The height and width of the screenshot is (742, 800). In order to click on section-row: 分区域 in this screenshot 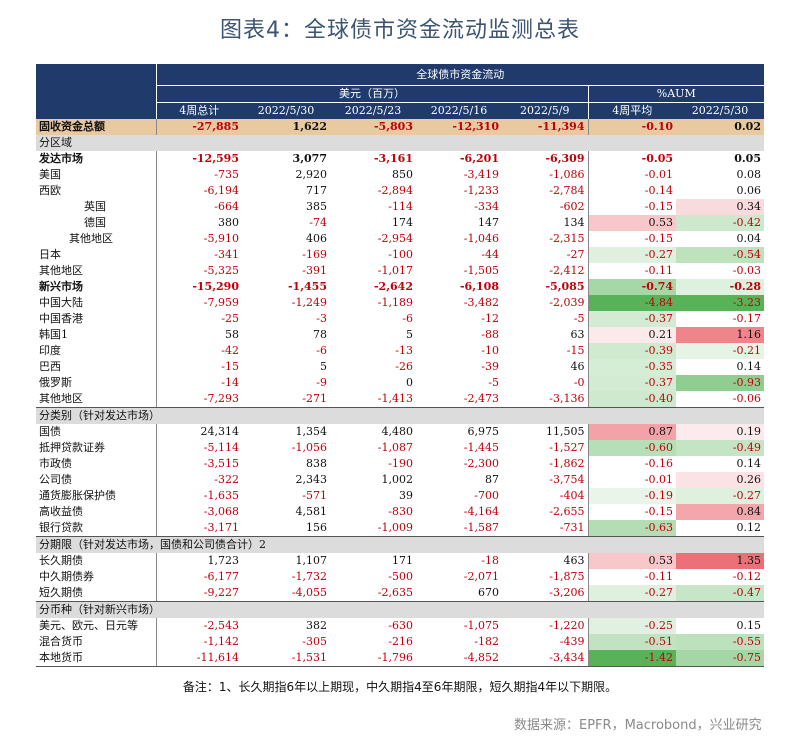, I will do `click(400, 143)`.